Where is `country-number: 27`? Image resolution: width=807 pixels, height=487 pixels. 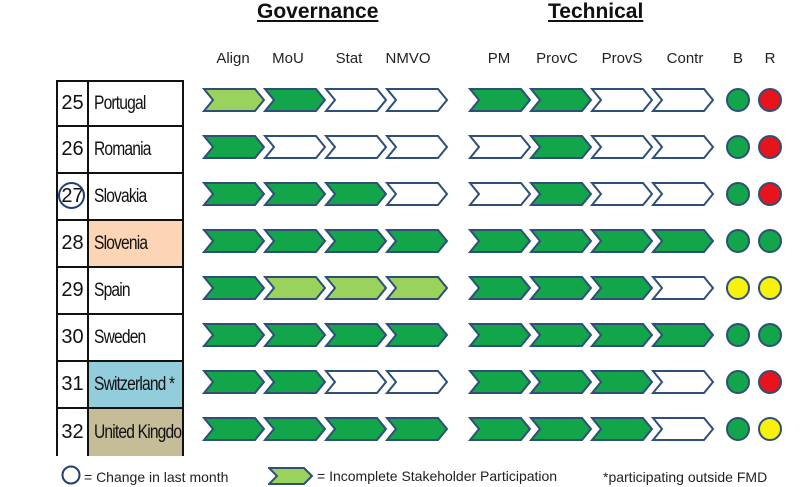 country-number: 27 is located at coordinates (73, 196).